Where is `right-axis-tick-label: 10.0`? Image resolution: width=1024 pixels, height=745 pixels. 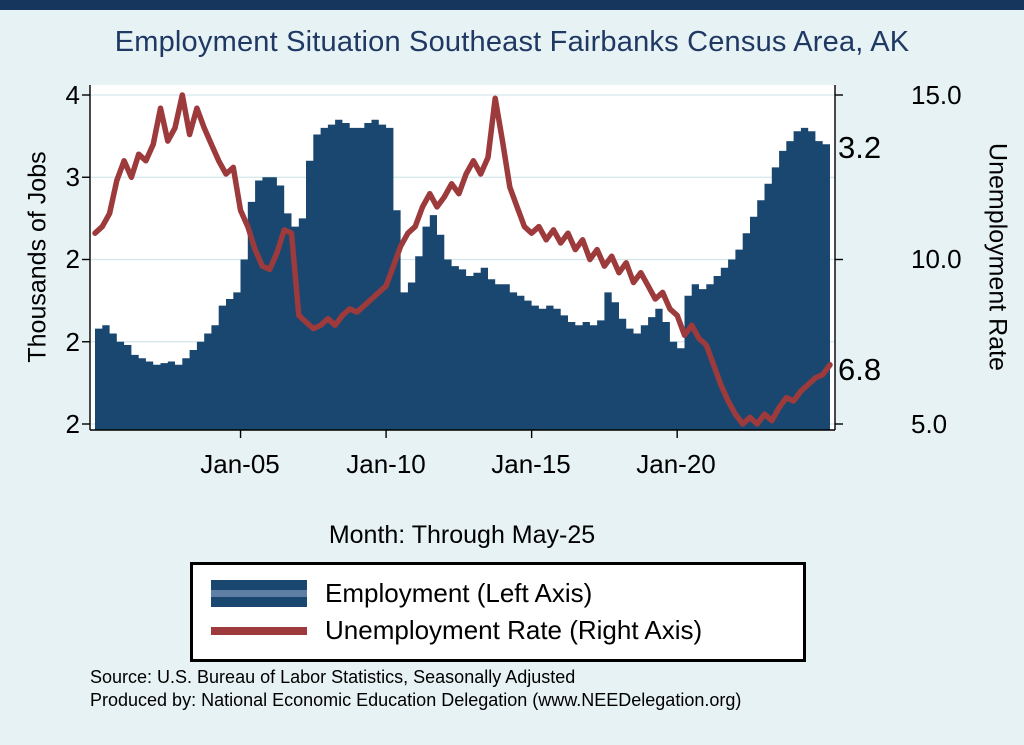 right-axis-tick-label: 10.0 is located at coordinates (936, 259).